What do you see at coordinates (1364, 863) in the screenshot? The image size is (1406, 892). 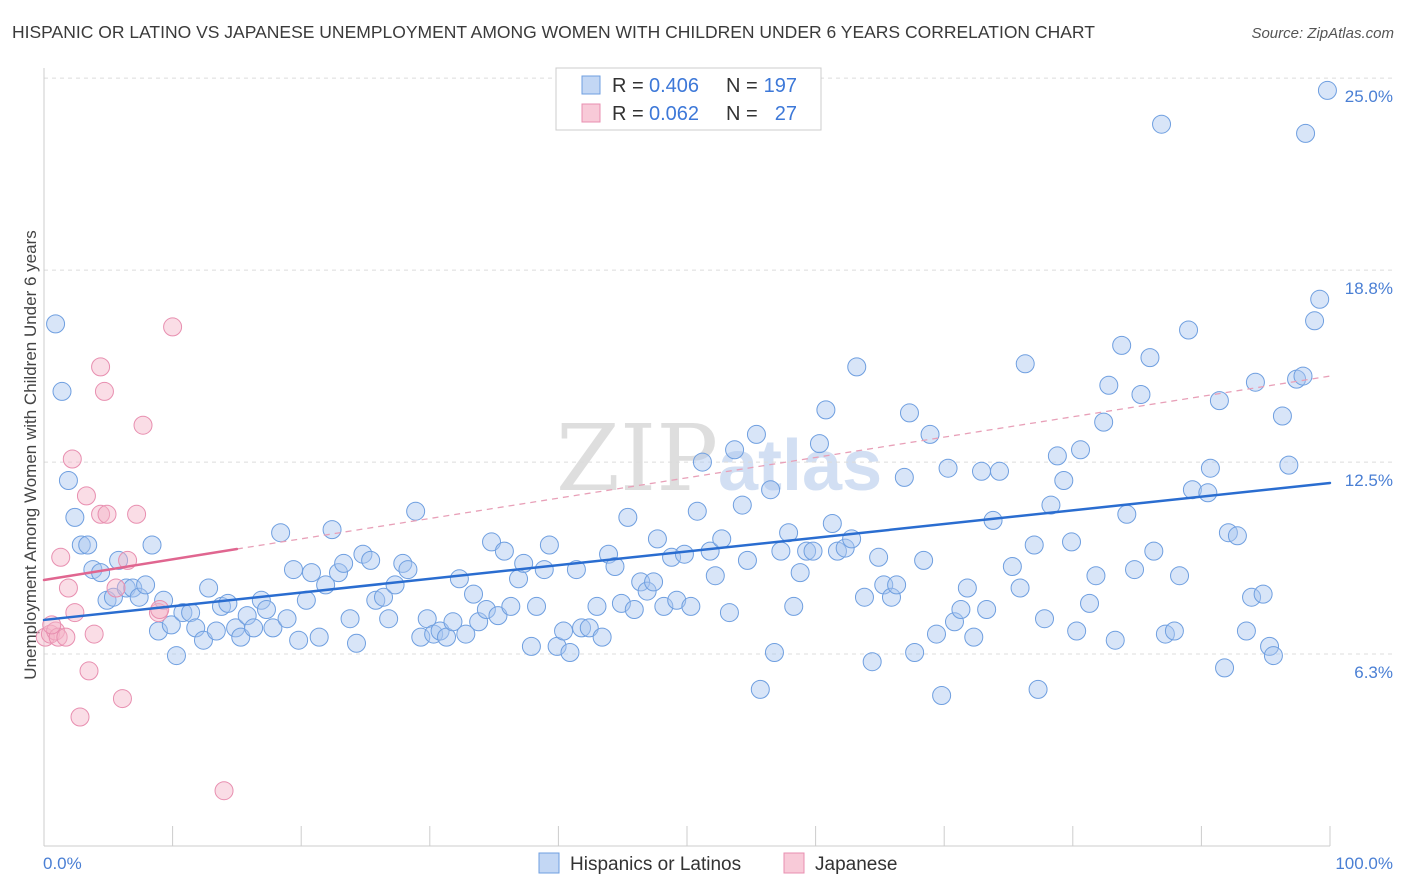 I see `x-tick-label-100: 100.0%` at bounding box center [1364, 863].